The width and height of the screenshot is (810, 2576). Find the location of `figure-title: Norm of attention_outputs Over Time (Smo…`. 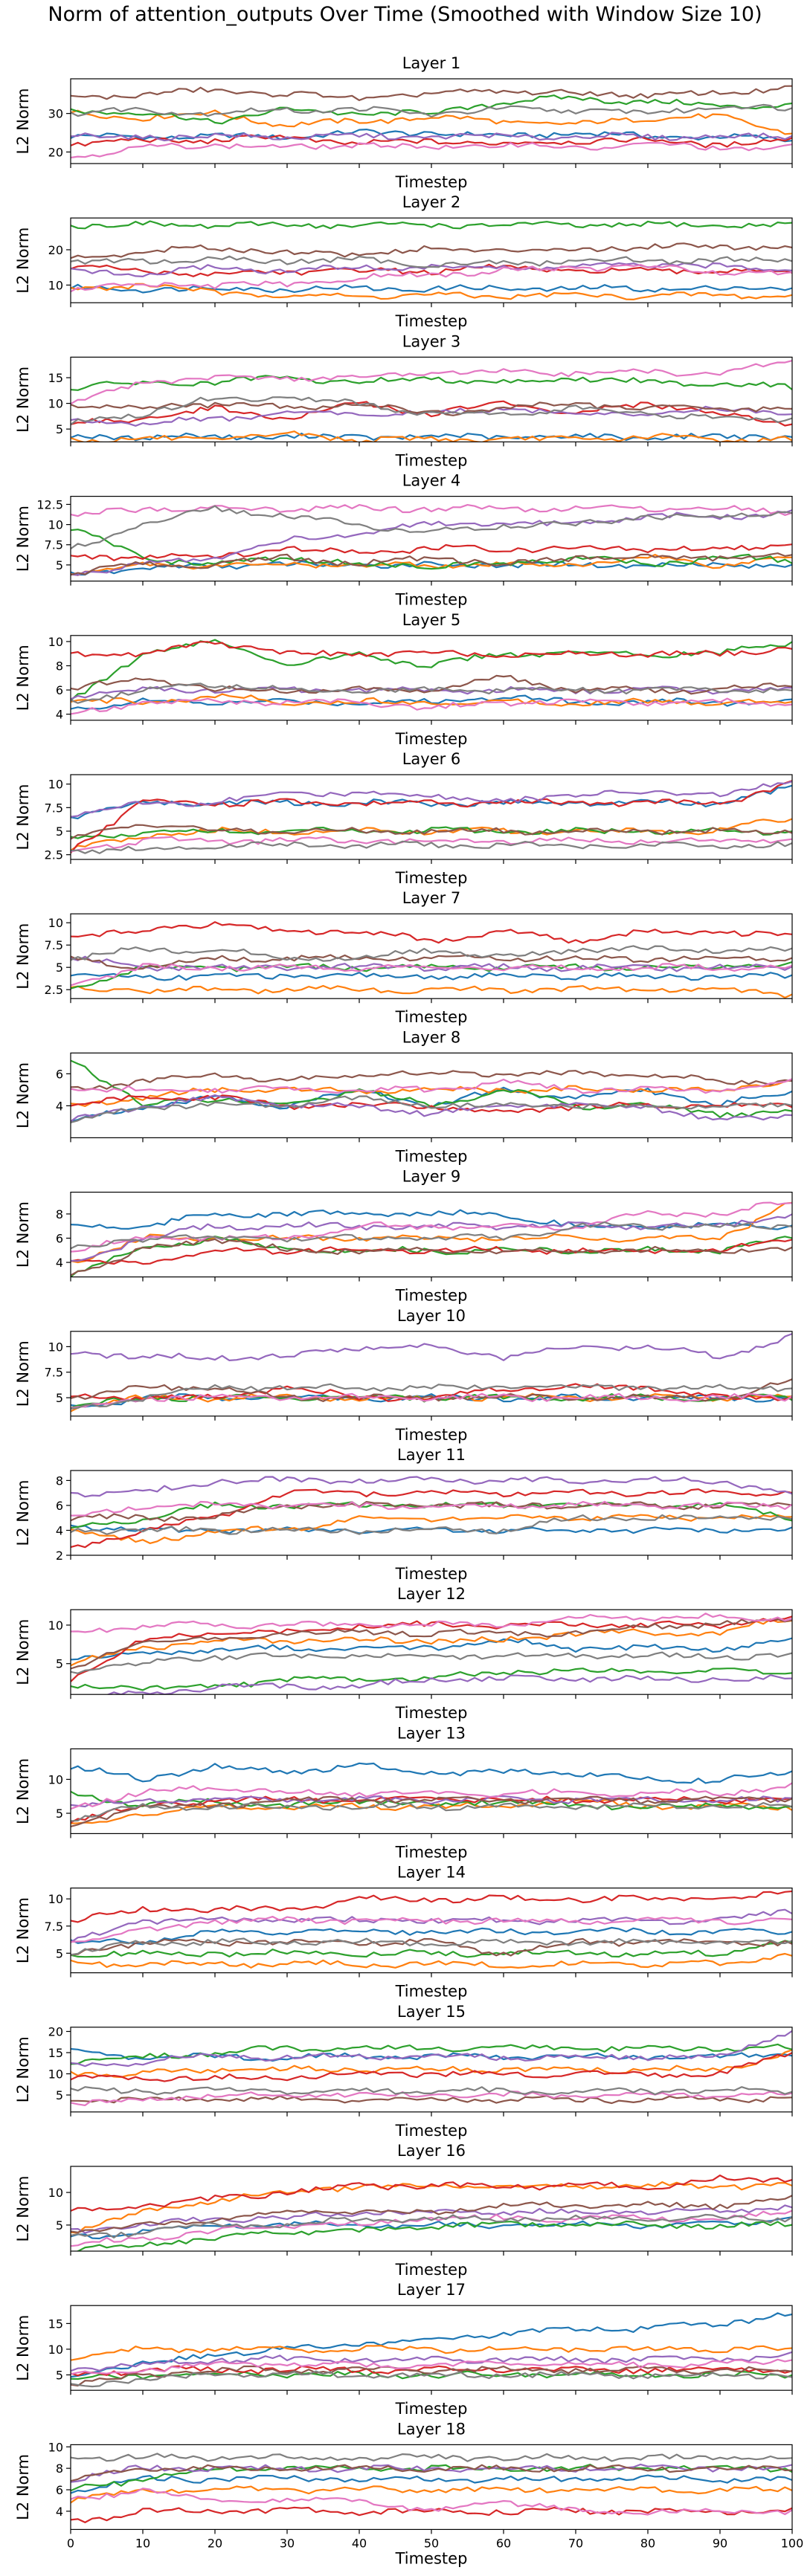

figure-title: Norm of attention_outputs Over Time (Smo… is located at coordinates (405, 14).